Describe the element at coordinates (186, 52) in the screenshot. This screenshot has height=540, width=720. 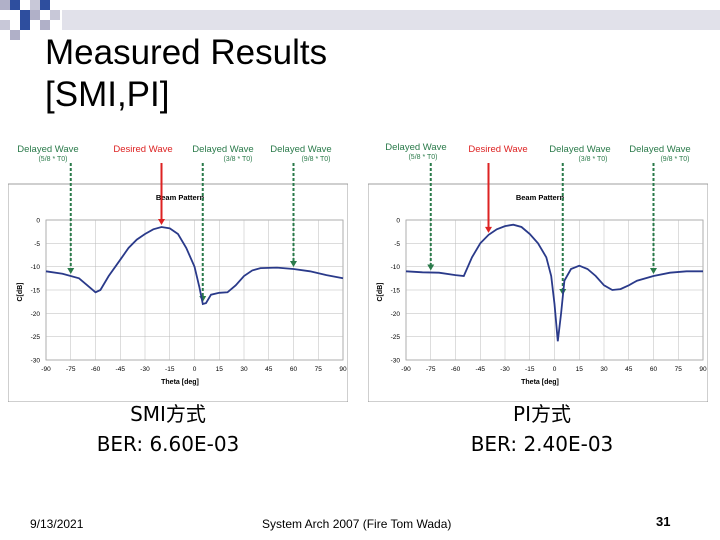
I see `title-line-1: Measured Results` at that location.